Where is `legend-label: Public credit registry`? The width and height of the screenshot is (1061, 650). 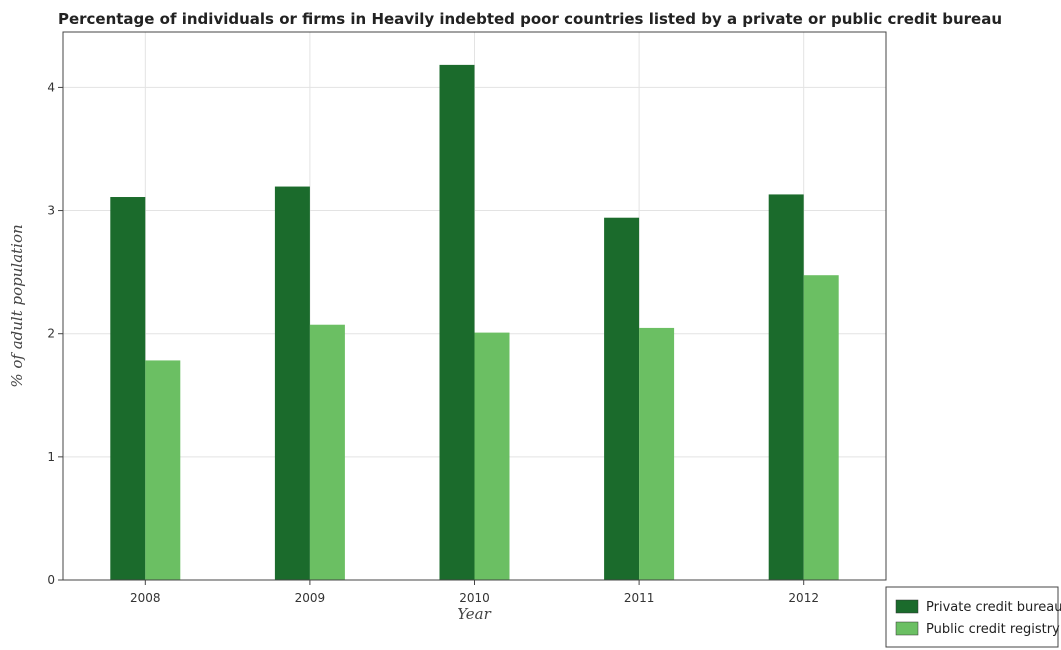
legend-label: Public credit registry is located at coordinates (993, 629).